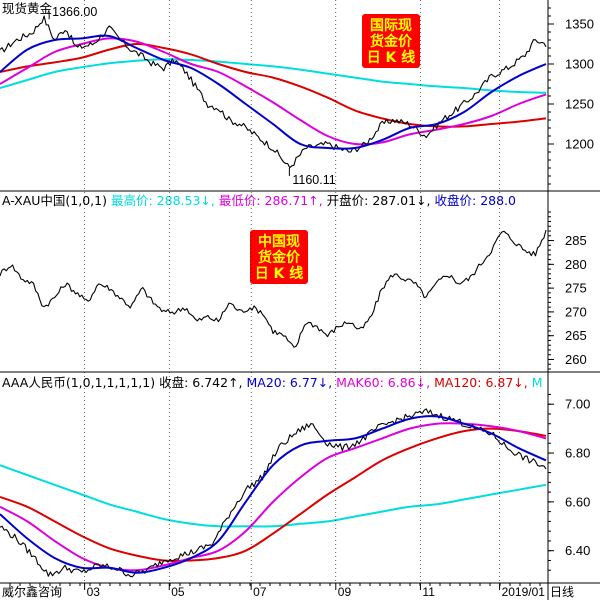 Image resolution: width=600 pixels, height=600 pixels. I want to click on y-tick-label: 1300, so click(579, 64).